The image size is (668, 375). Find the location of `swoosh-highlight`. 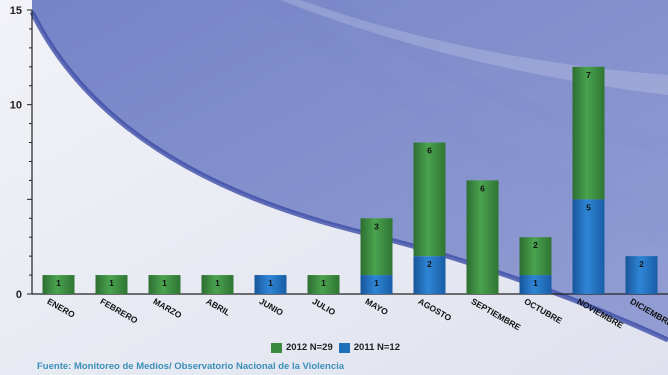

swoosh-highlight is located at coordinates (474, 47).